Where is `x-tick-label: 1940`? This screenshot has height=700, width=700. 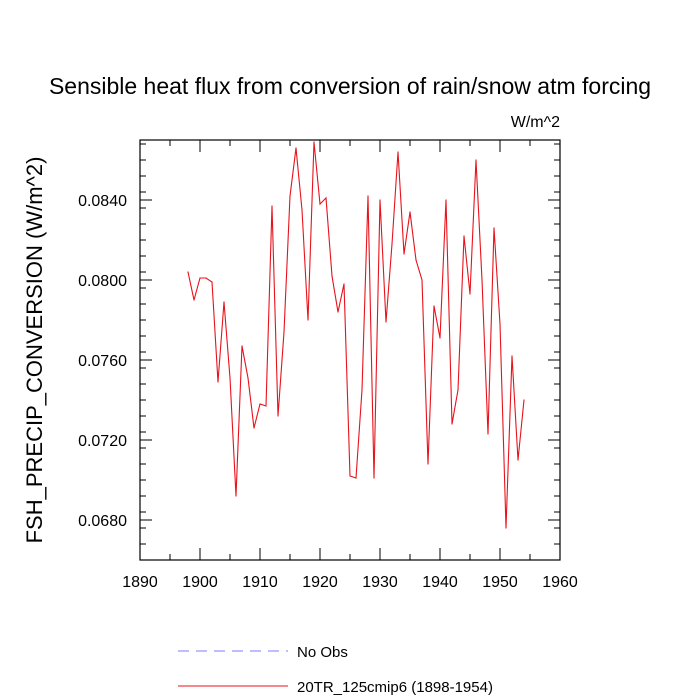 x-tick-label: 1940 is located at coordinates (440, 582).